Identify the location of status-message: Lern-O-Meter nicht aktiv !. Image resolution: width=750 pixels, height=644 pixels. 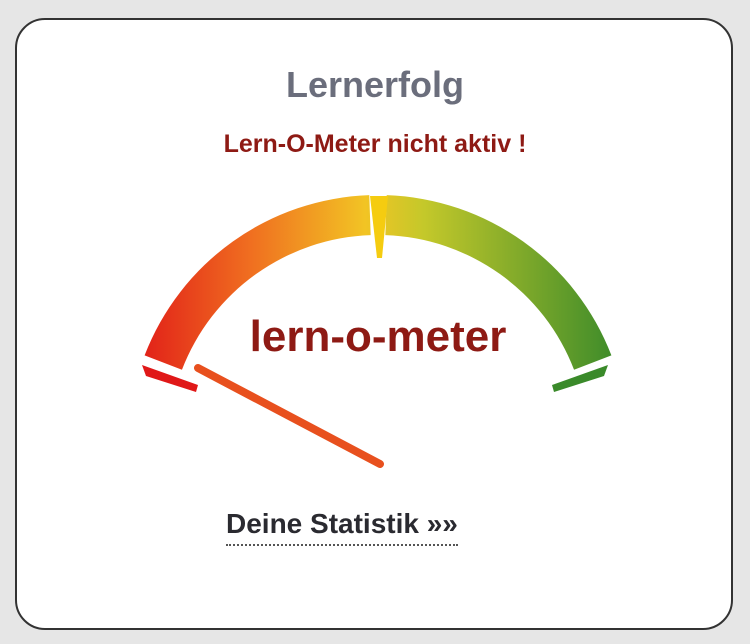
(375, 144).